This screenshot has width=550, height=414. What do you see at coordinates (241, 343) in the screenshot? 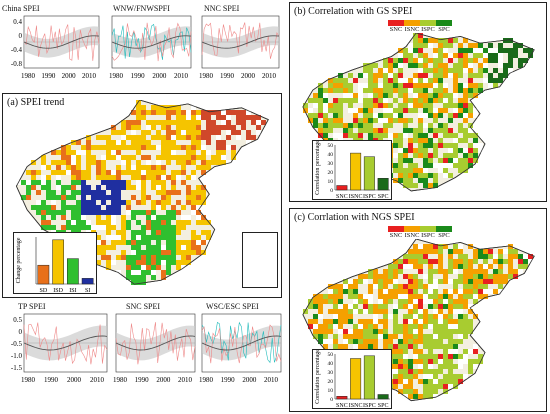
I see `ts-series-line` at bounding box center [241, 343].